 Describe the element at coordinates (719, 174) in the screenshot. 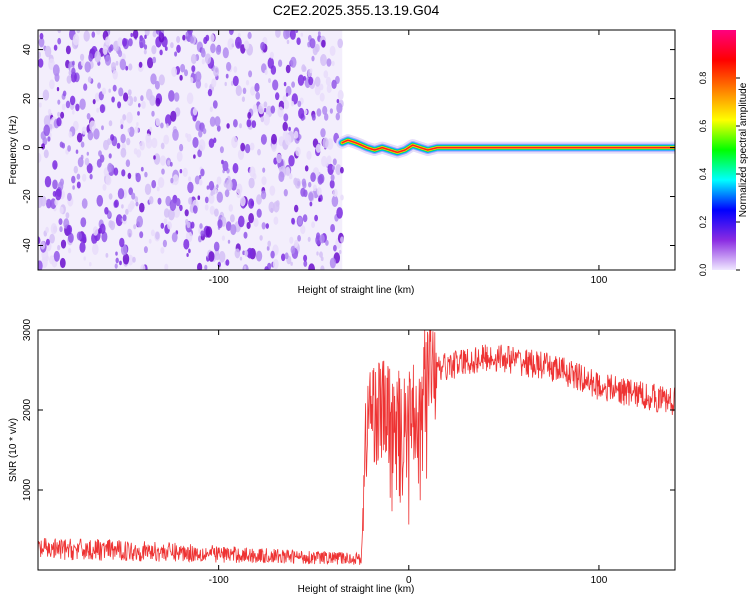

I see `colorbar-ticks: 0.0 0.2 0.4 0.6 0.8` at that location.